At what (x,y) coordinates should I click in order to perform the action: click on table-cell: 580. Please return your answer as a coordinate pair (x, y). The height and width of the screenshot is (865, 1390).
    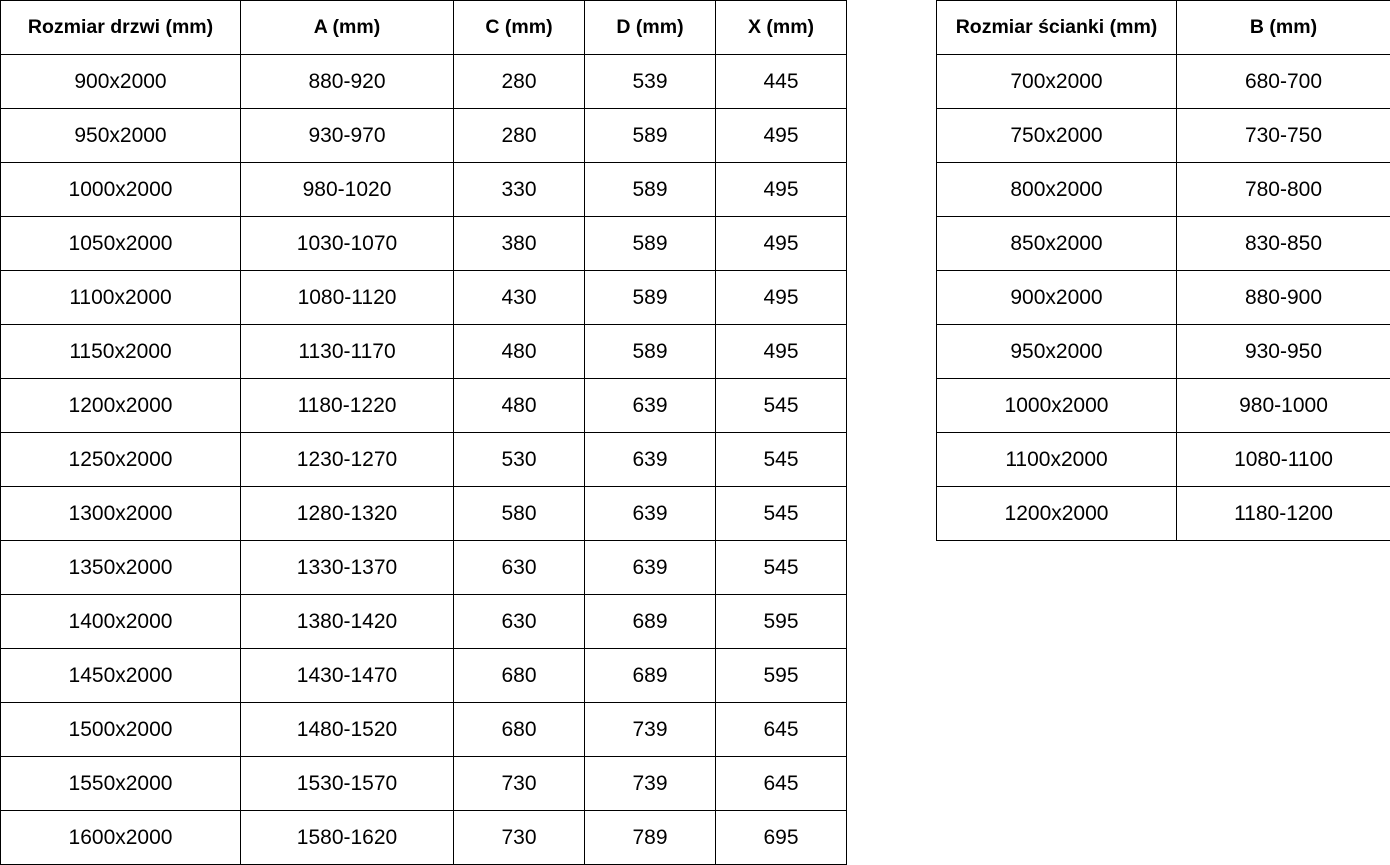
    Looking at the image, I should click on (519, 513).